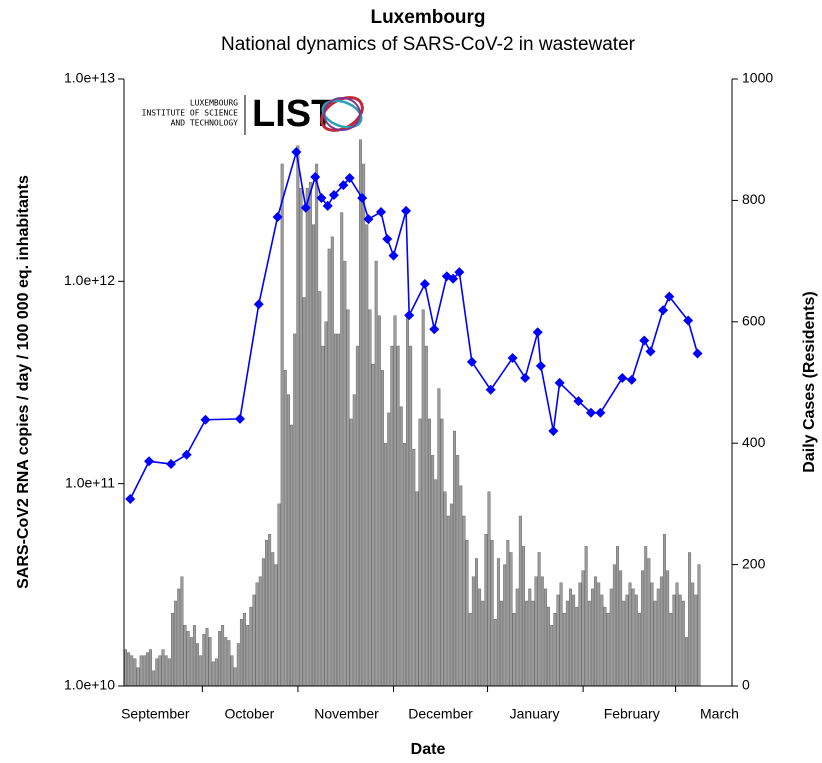  I want to click on logo-name: LIST, so click(293, 114).